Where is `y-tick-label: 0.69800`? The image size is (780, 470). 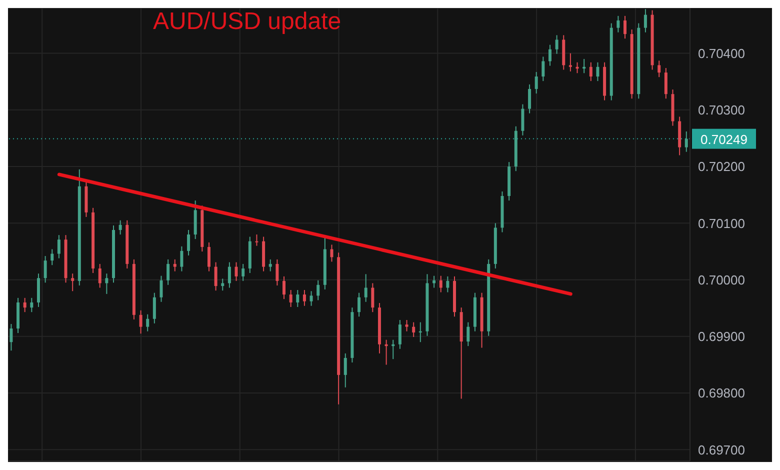 y-tick-label: 0.69800 is located at coordinates (721, 393).